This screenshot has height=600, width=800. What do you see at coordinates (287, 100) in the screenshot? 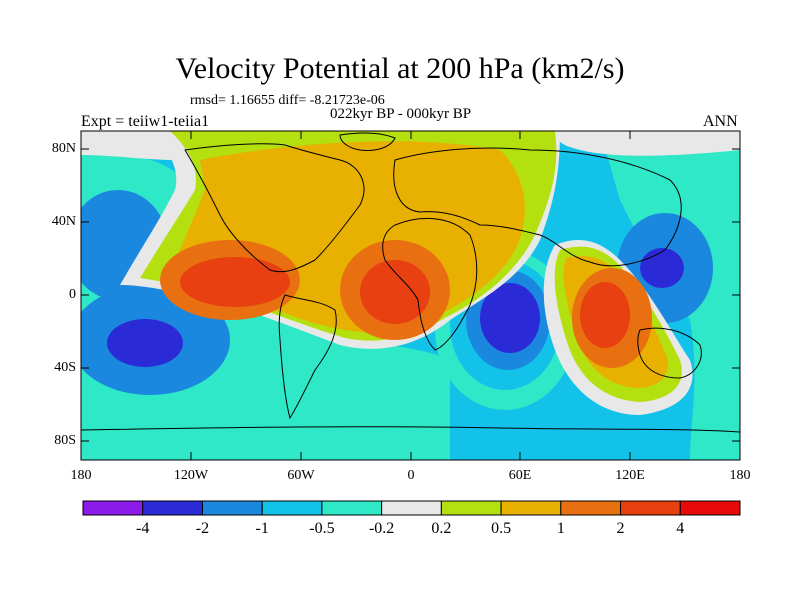
I see `stats-text: rmsd= 1.16655 diff= -8.21723e-06` at bounding box center [287, 100].